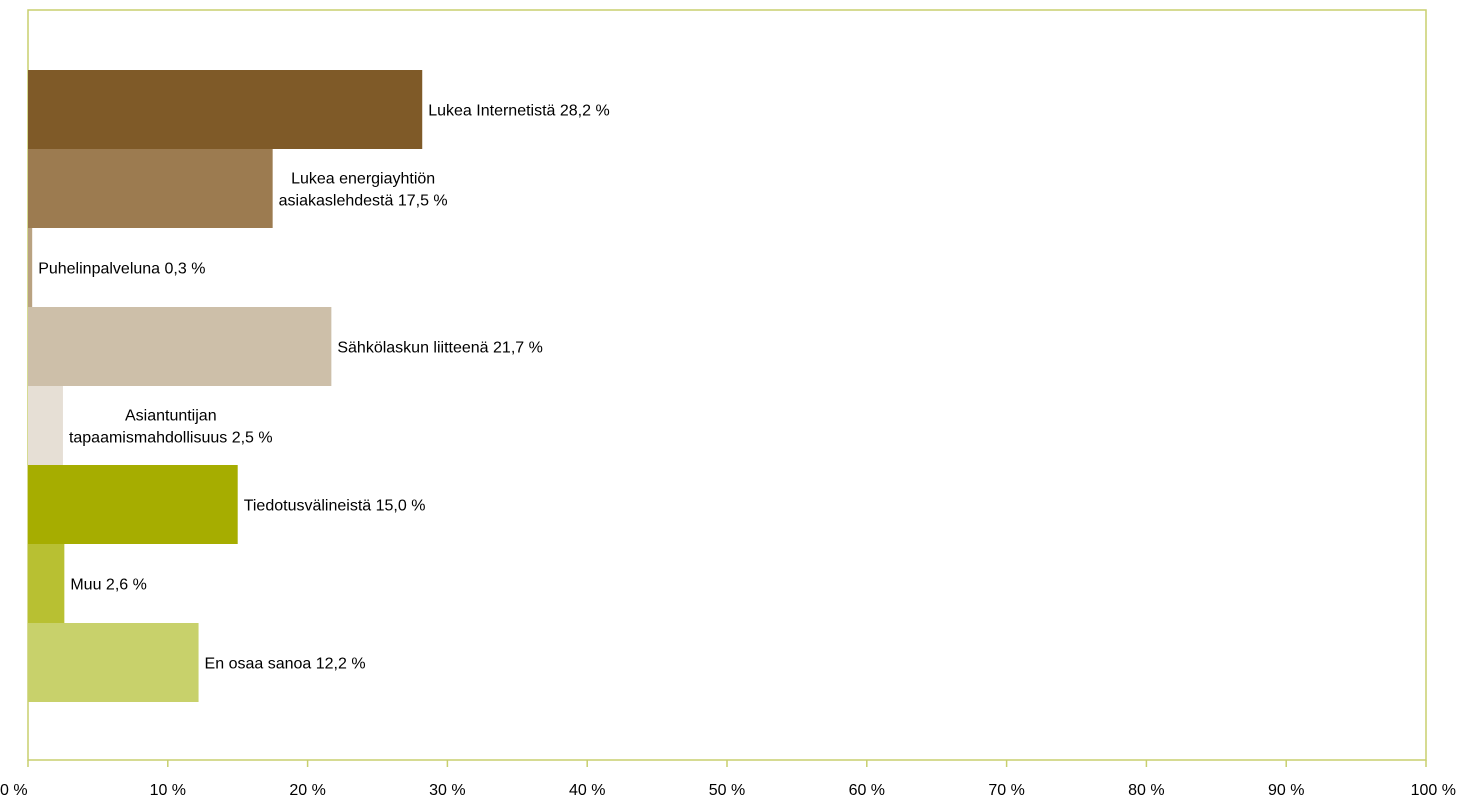 The height and width of the screenshot is (804, 1460). I want to click on data-label: Tiedotusvälineistä 15,0 %, so click(335, 506).